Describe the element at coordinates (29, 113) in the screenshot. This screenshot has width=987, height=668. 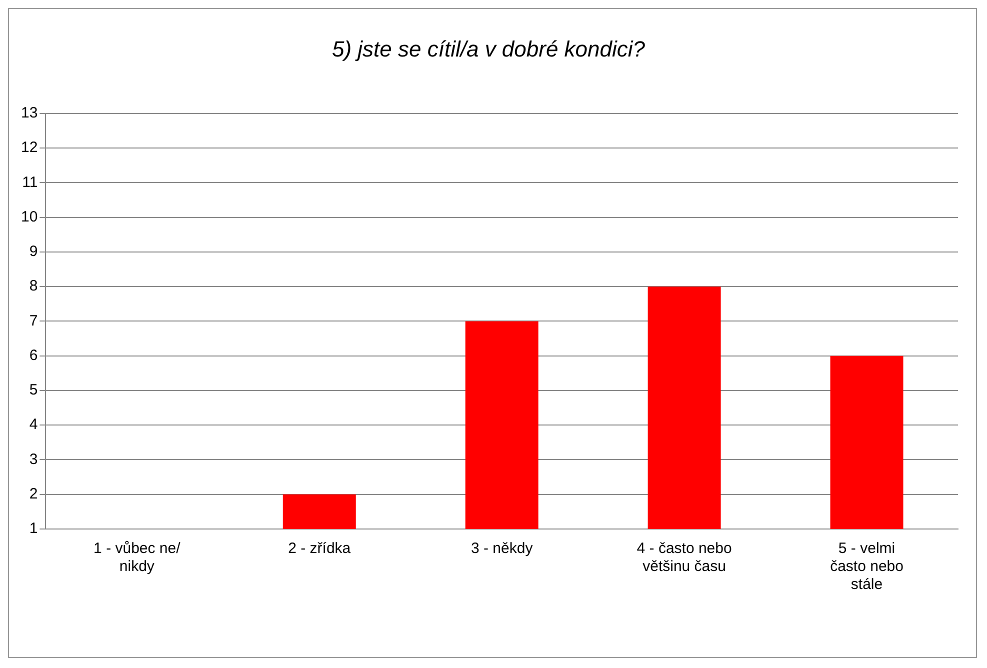
I see `y-tick-label: 13` at that location.